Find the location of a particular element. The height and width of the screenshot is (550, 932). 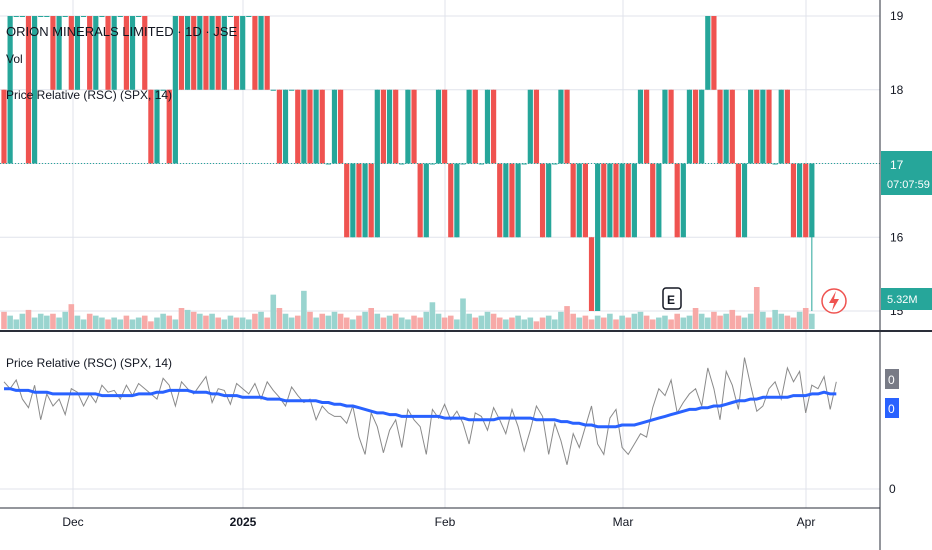

symbol-title: ORION MINERALS LIMITED · 1D · JSE is located at coordinates (122, 31).